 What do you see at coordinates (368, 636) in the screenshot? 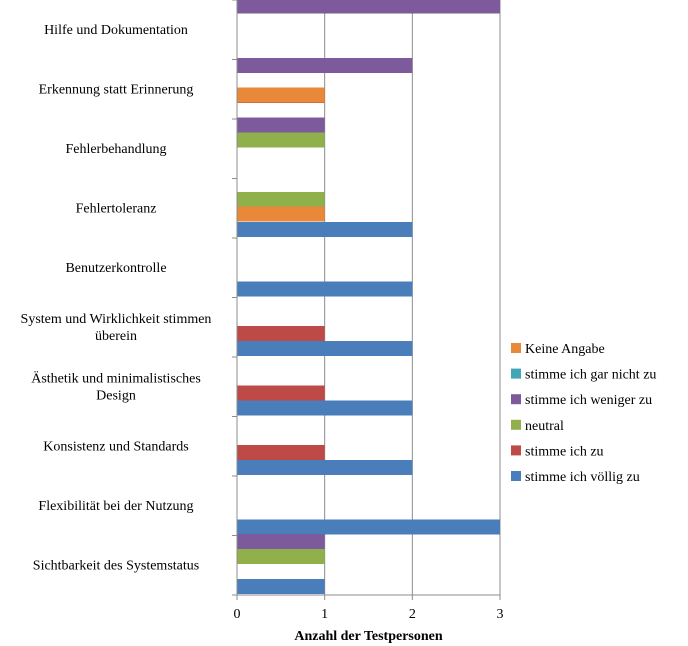
I see `x-axis-title: Anzahl der Testpersonen` at bounding box center [368, 636].